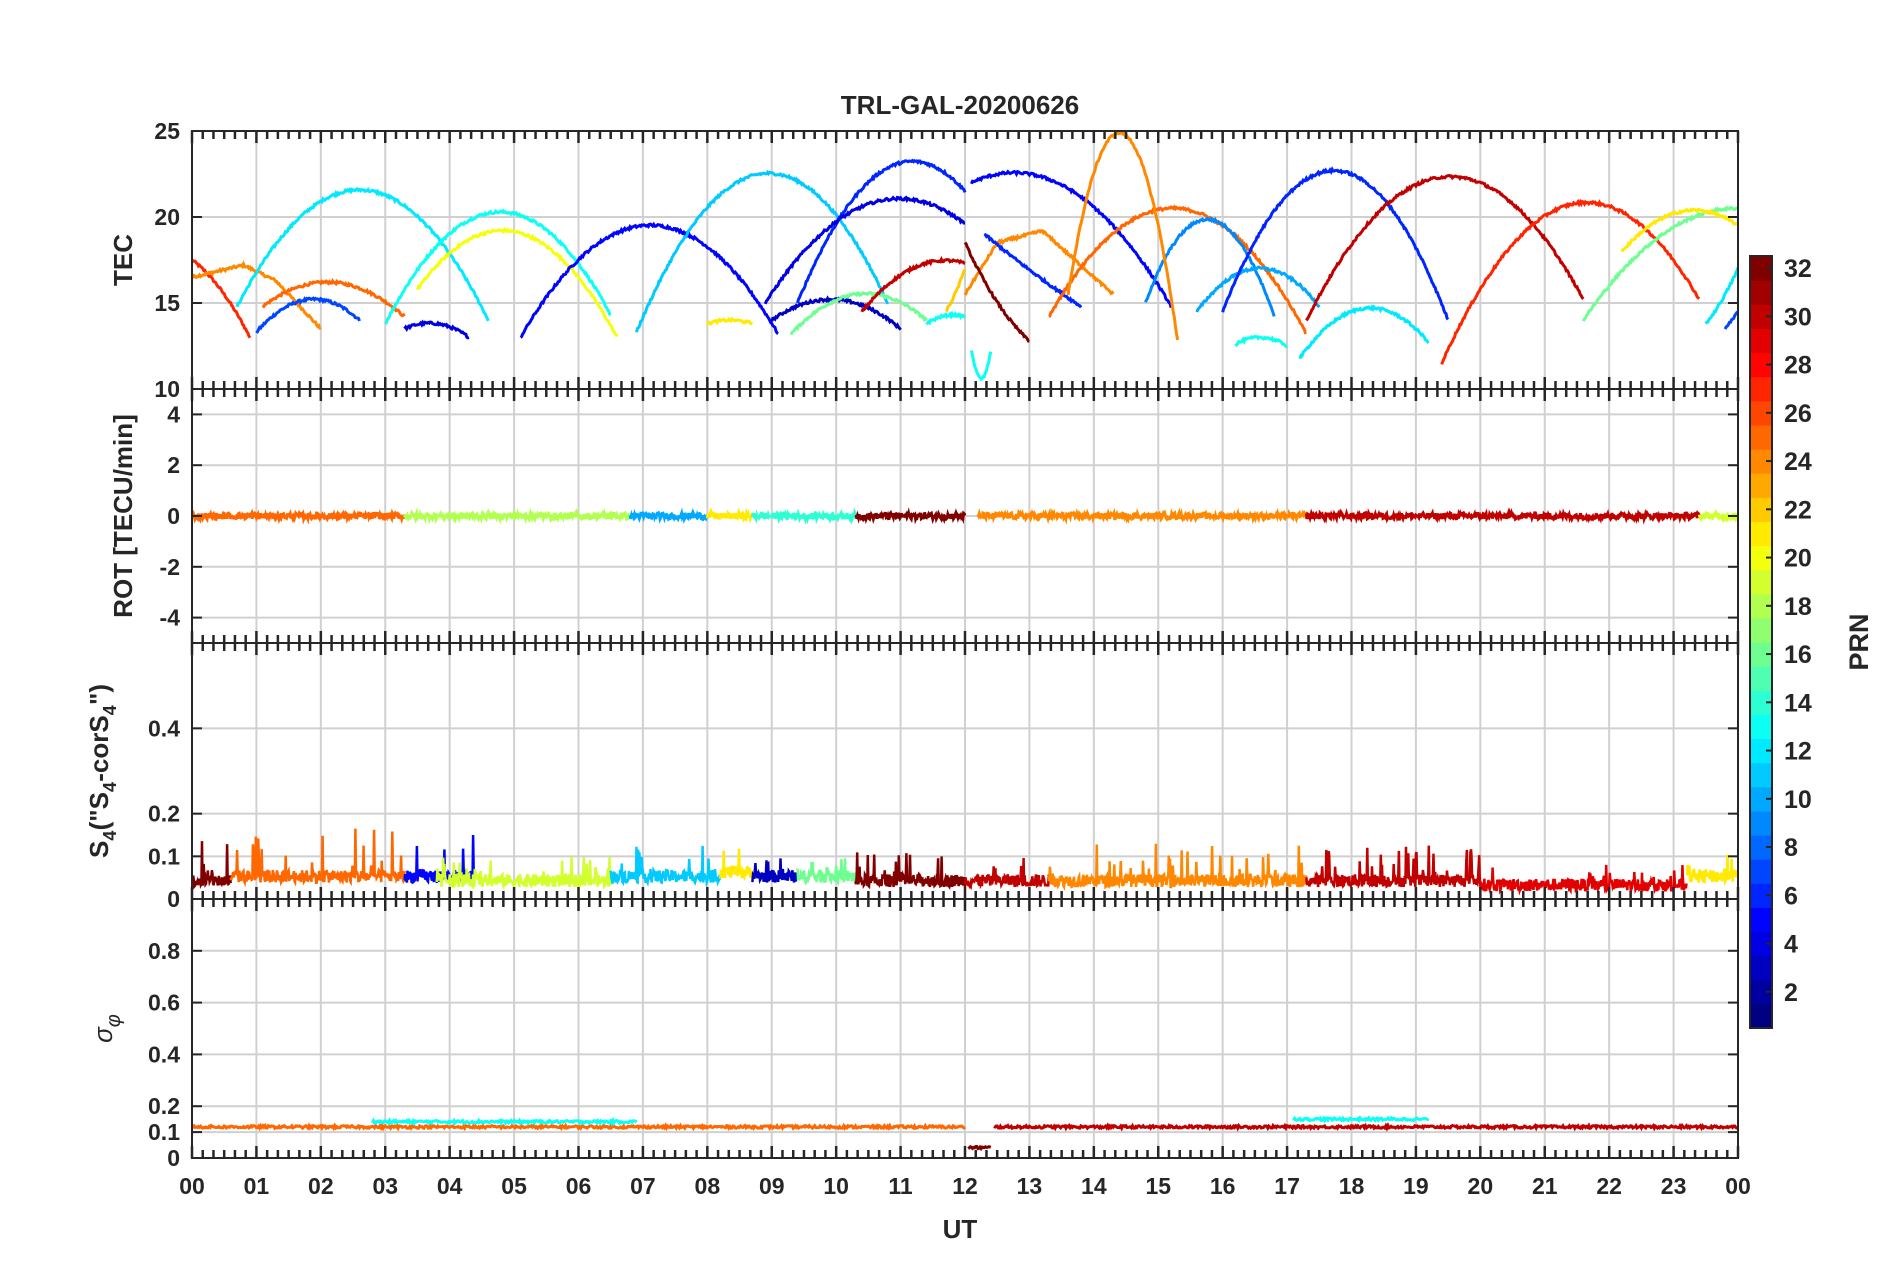 The image size is (1902, 1277). Describe the element at coordinates (173, 516) in the screenshot. I see `rot-ytick-label: 0` at that location.